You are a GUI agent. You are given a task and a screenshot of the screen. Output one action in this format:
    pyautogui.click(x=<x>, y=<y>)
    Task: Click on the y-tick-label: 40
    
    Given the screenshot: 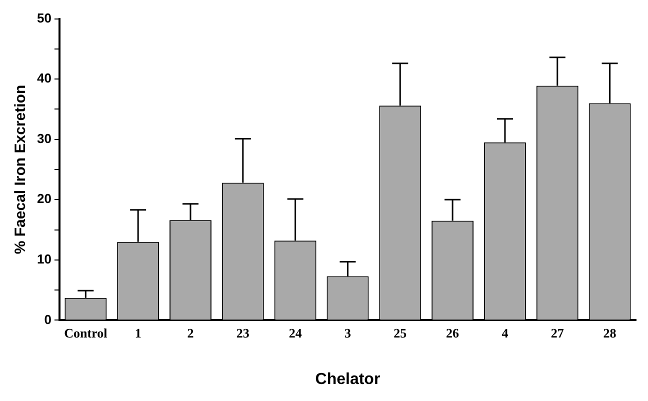 What is the action you would take?
    pyautogui.click(x=44, y=78)
    